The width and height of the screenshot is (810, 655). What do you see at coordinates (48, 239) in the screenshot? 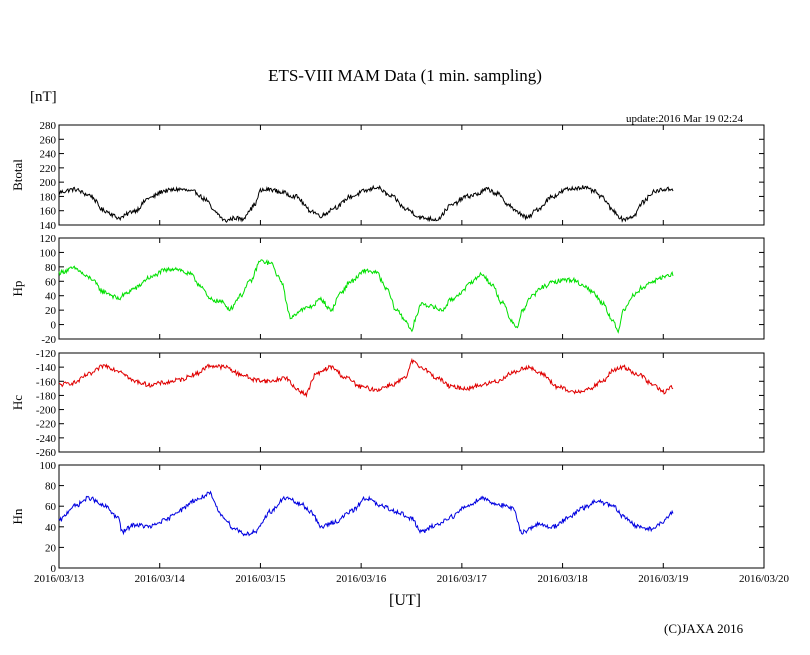
I see `y-tick-label: 120` at bounding box center [48, 239].